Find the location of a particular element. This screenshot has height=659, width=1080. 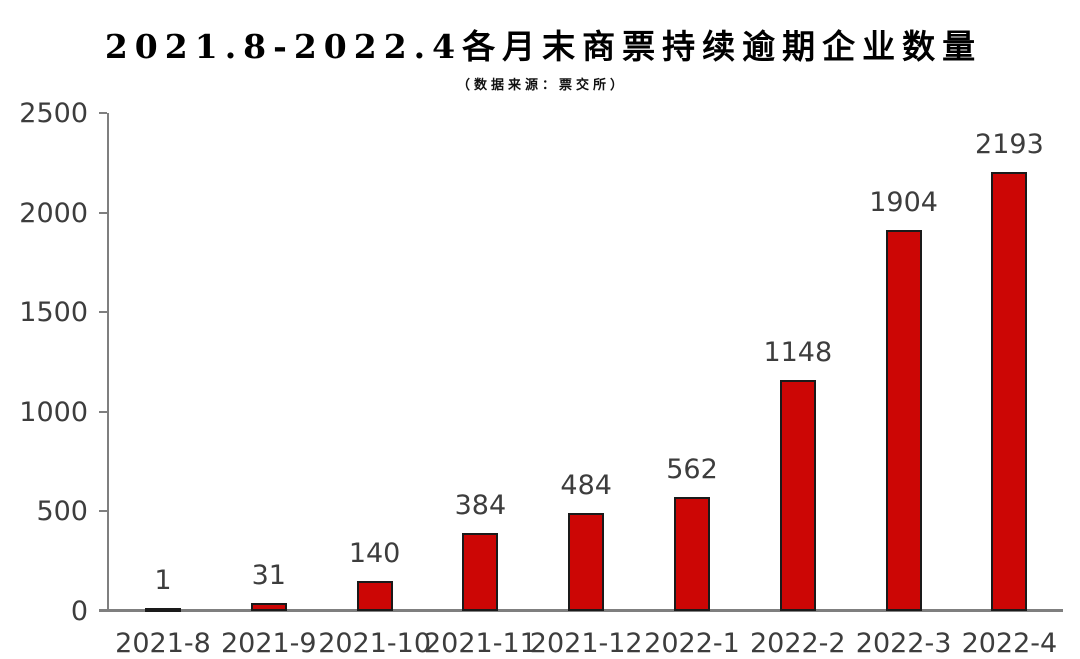

bar-value-label: 2193 is located at coordinates (1009, 144).